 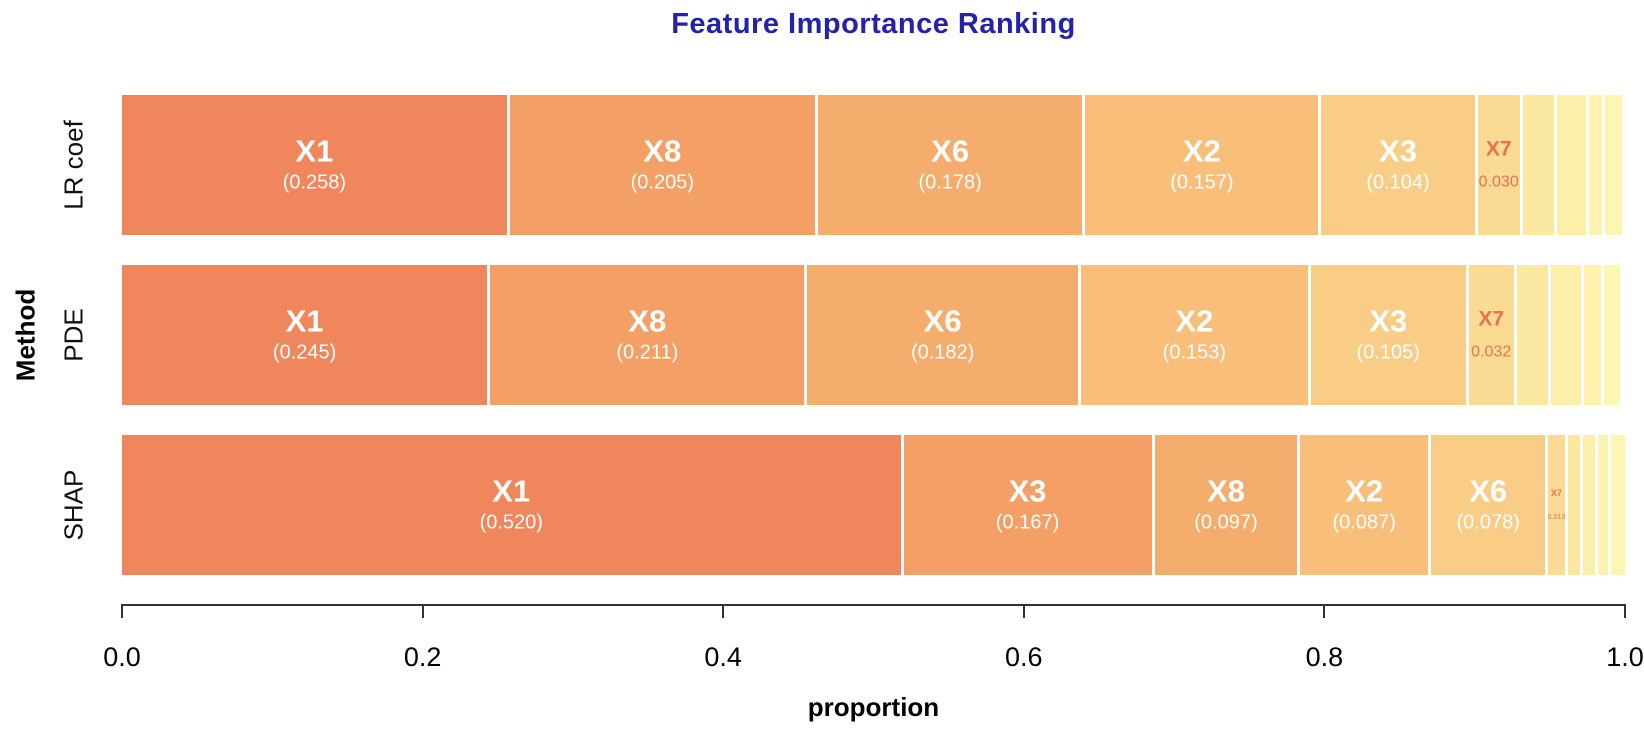 I want to click on segment-x8: X8 (0.205), so click(x=663, y=165).